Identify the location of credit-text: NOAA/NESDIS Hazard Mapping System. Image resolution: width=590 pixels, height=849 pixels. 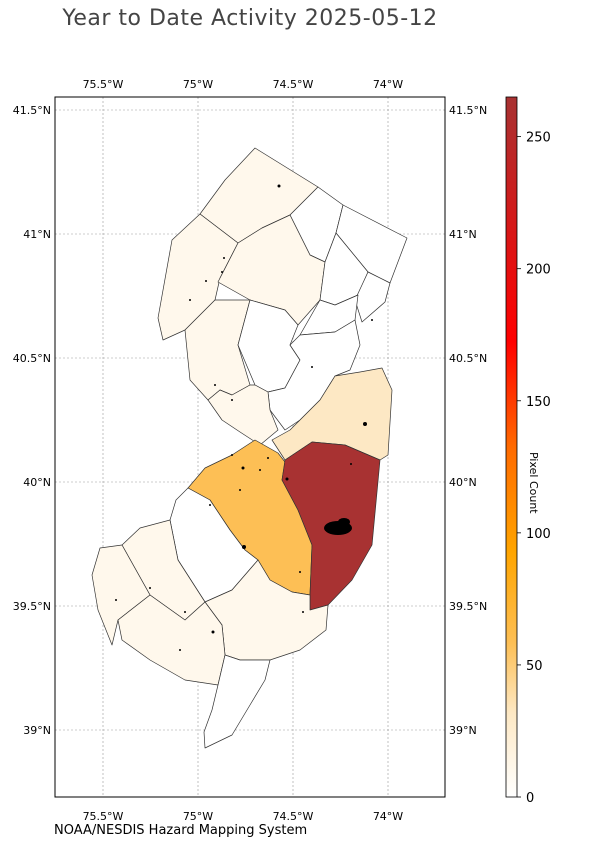
(181, 830).